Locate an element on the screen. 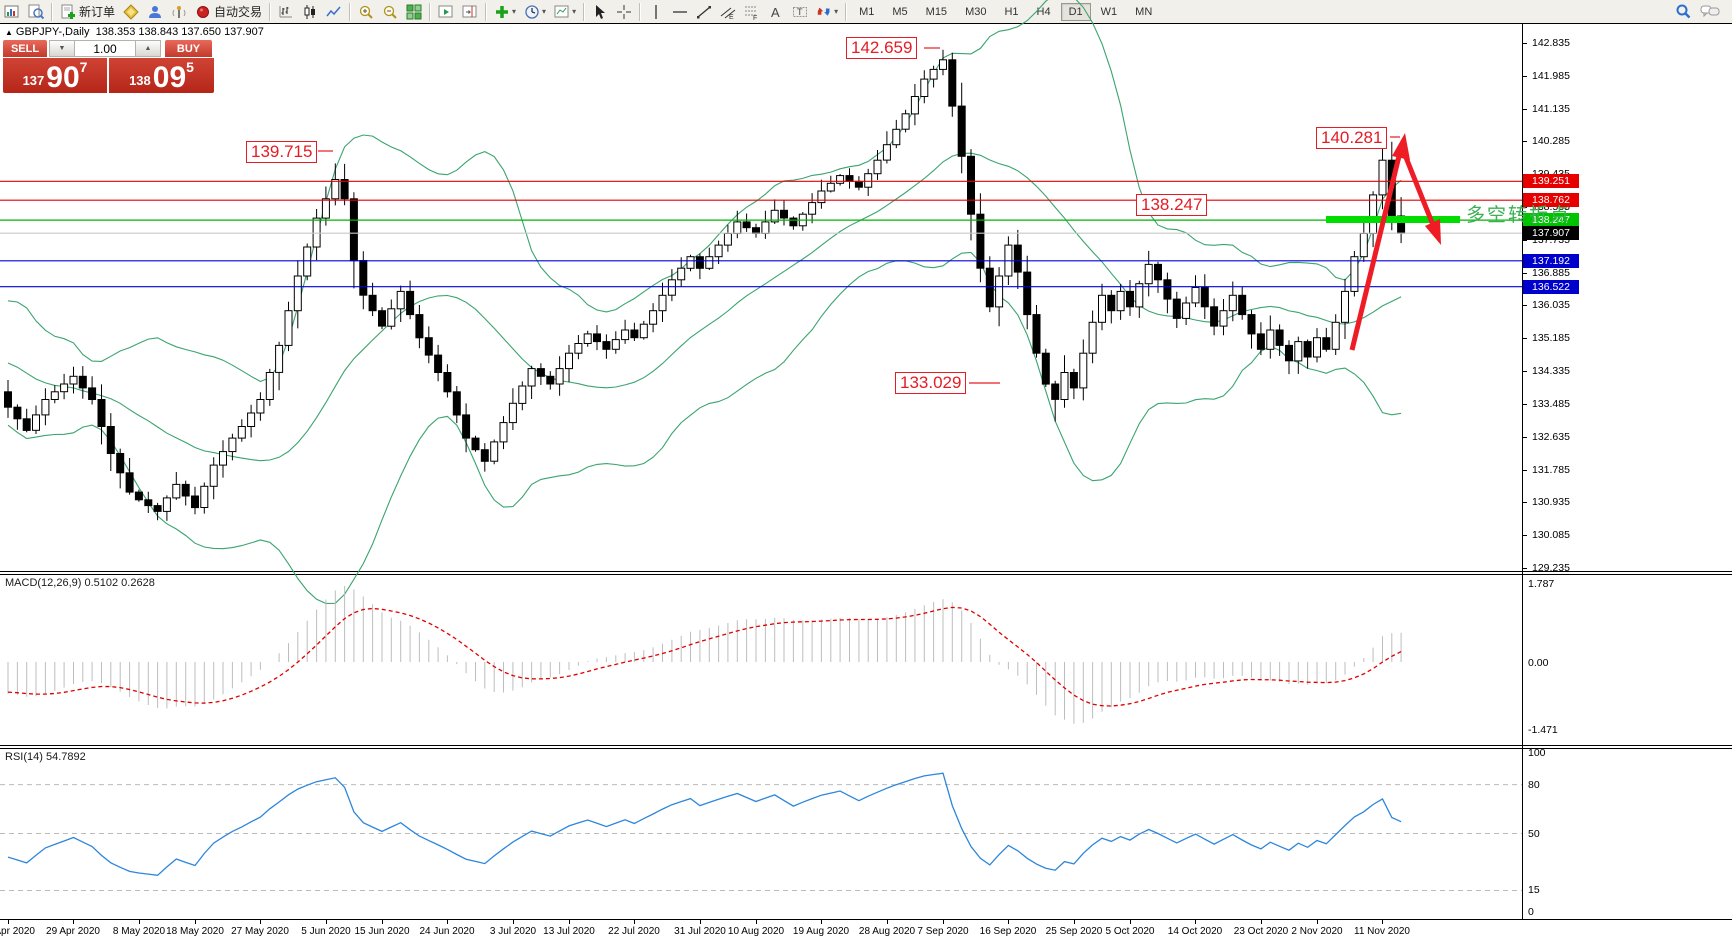 This screenshot has width=1732, height=942. vertical-line-button is located at coordinates (656, 12).